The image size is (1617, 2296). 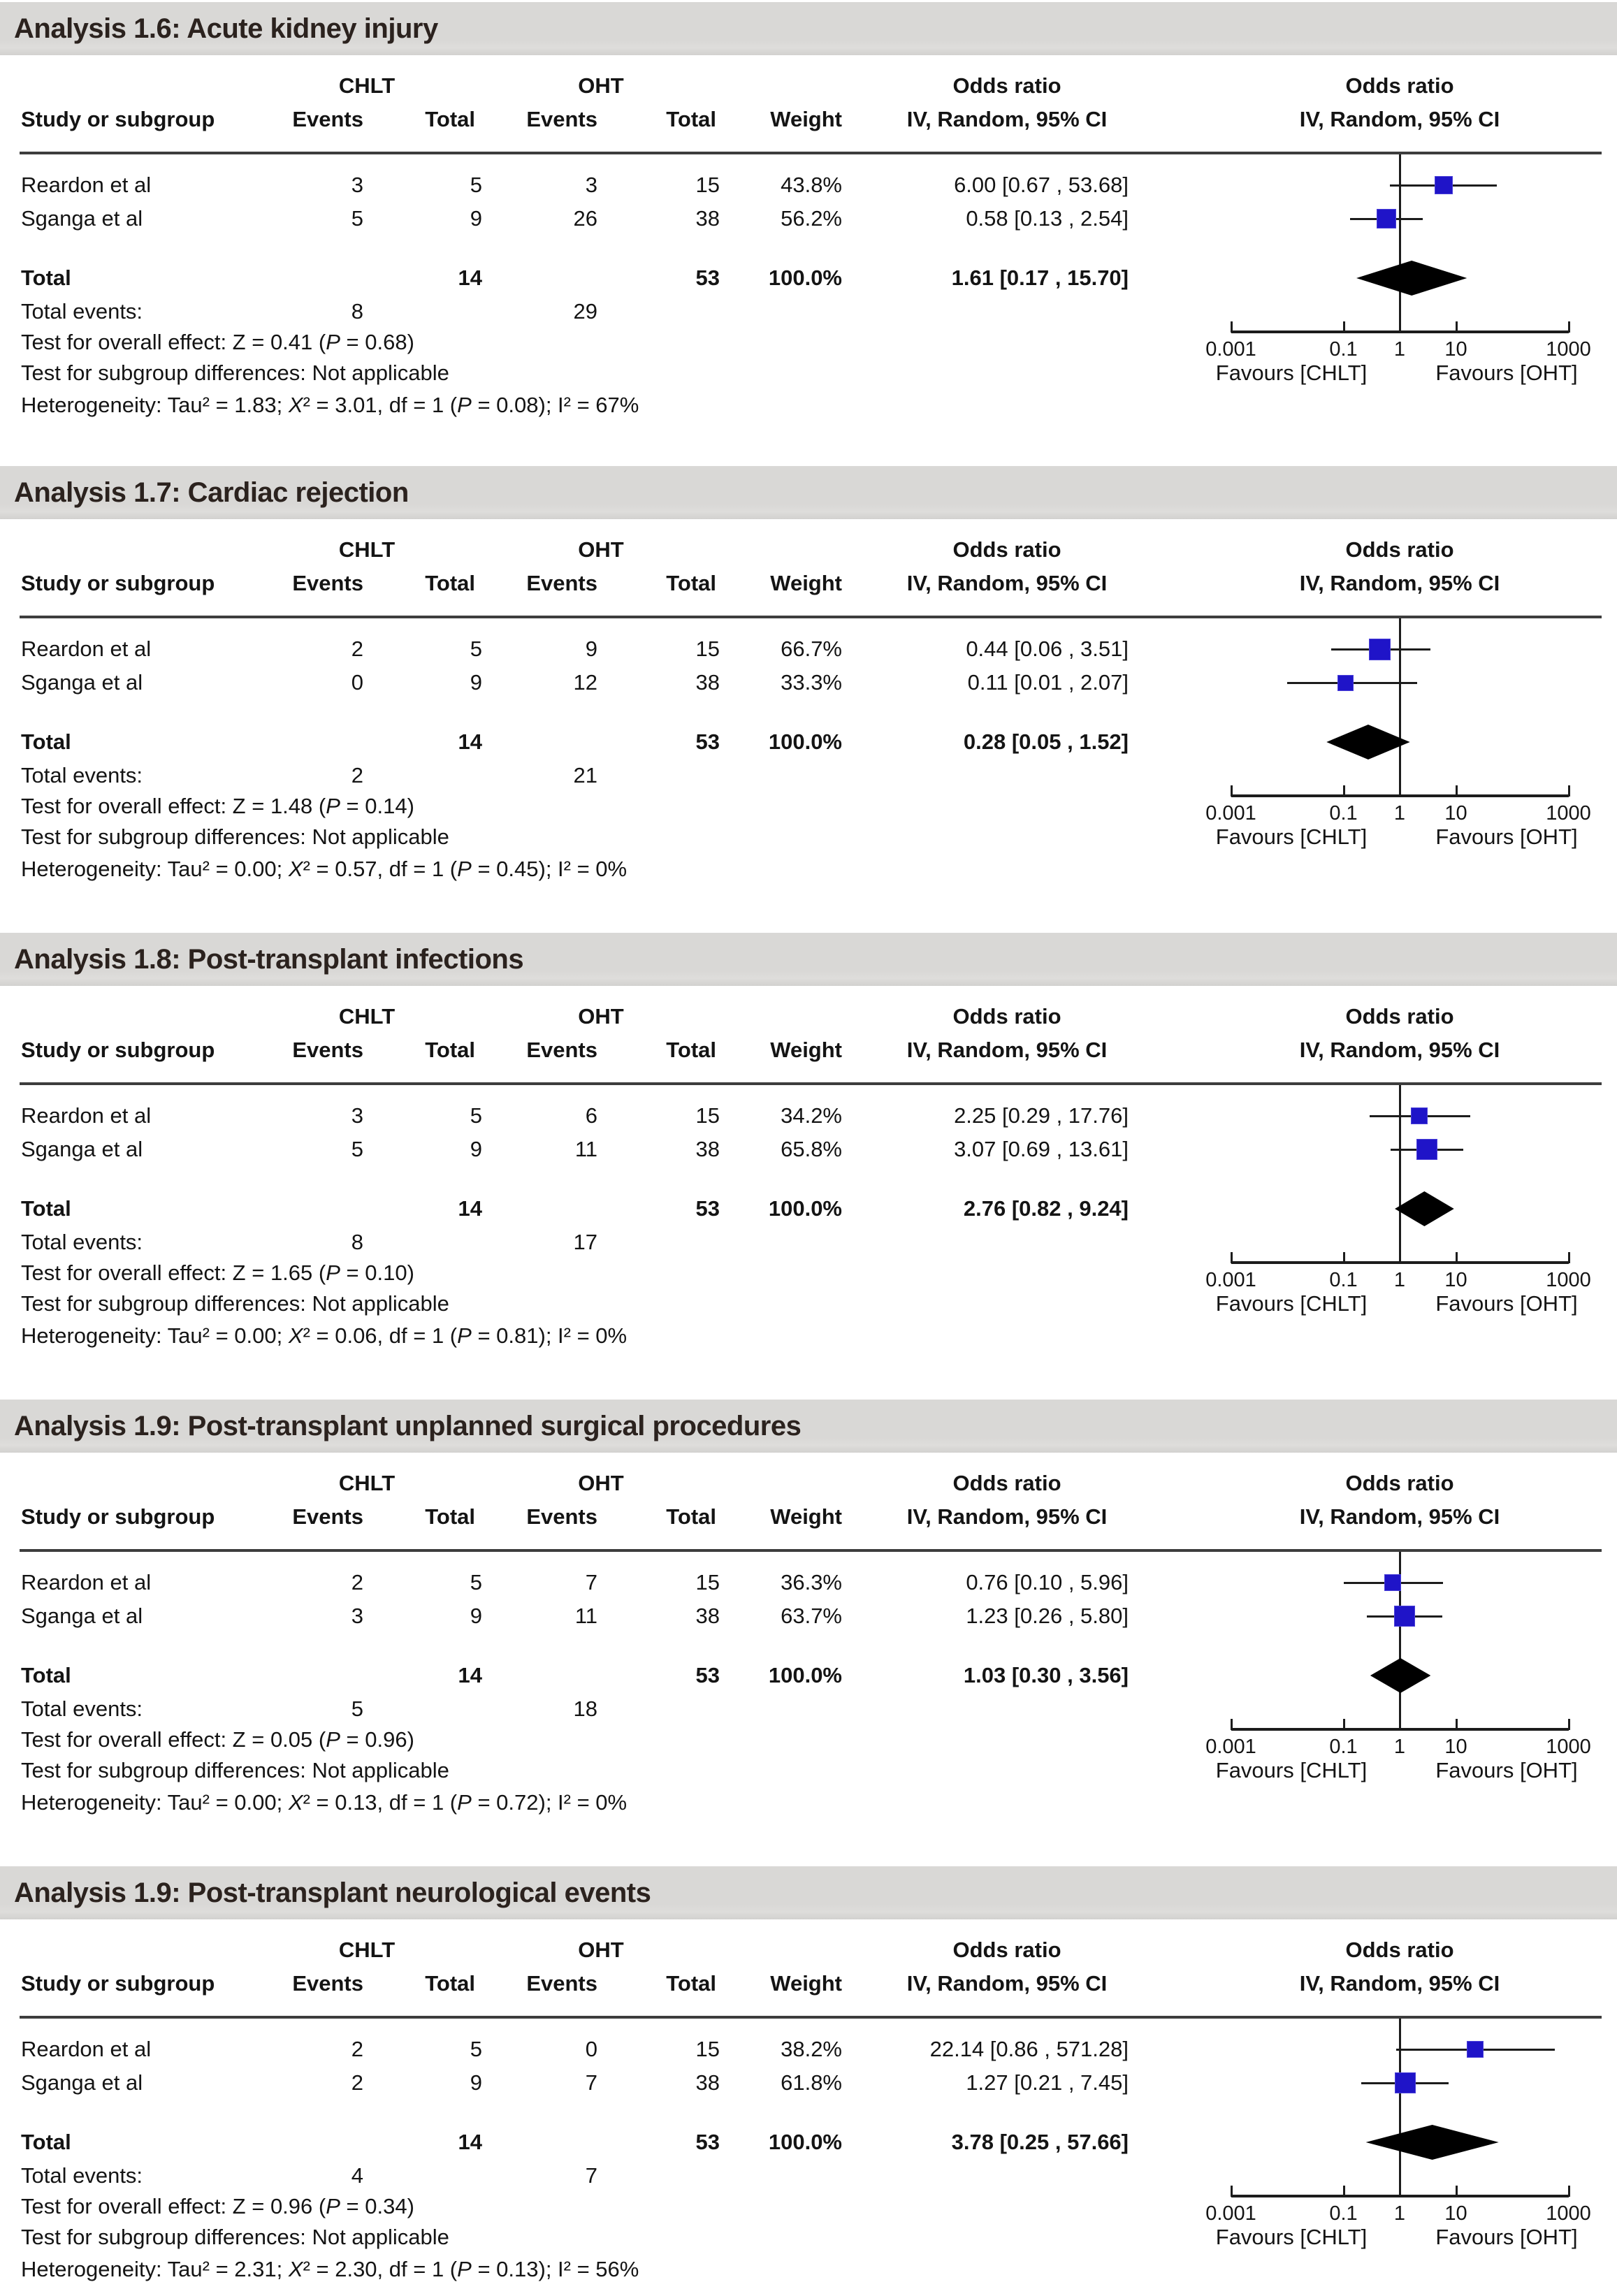 What do you see at coordinates (357, 682) in the screenshot?
I see `chlt-events: 0` at bounding box center [357, 682].